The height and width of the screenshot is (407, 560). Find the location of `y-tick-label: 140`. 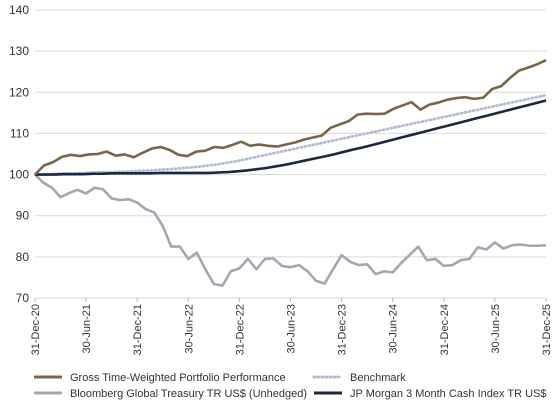

y-tick-label: 140 is located at coordinates (19, 10).